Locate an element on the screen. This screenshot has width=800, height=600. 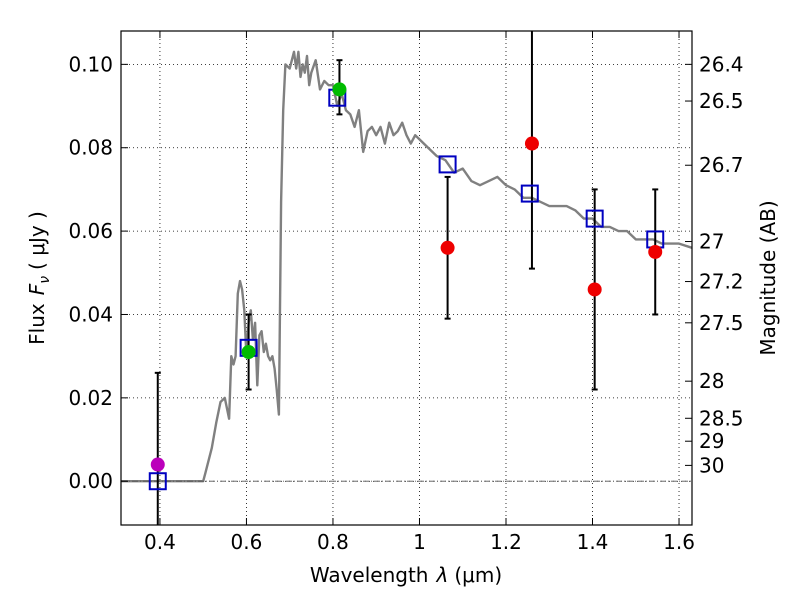
y2-tick-label: 28 is located at coordinates (711, 381).